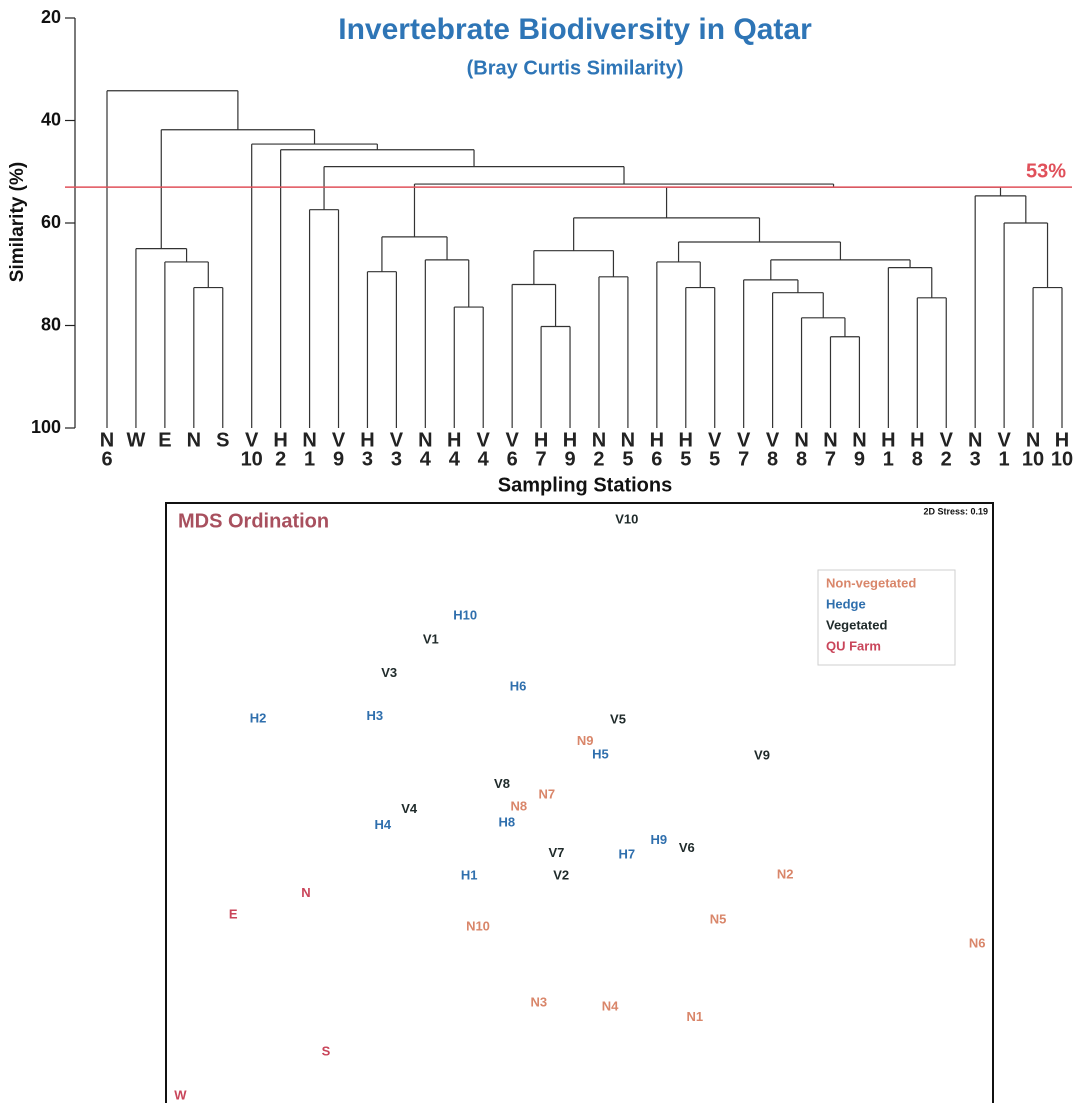  What do you see at coordinates (626, 854) in the screenshot?
I see `point-label: H7` at bounding box center [626, 854].